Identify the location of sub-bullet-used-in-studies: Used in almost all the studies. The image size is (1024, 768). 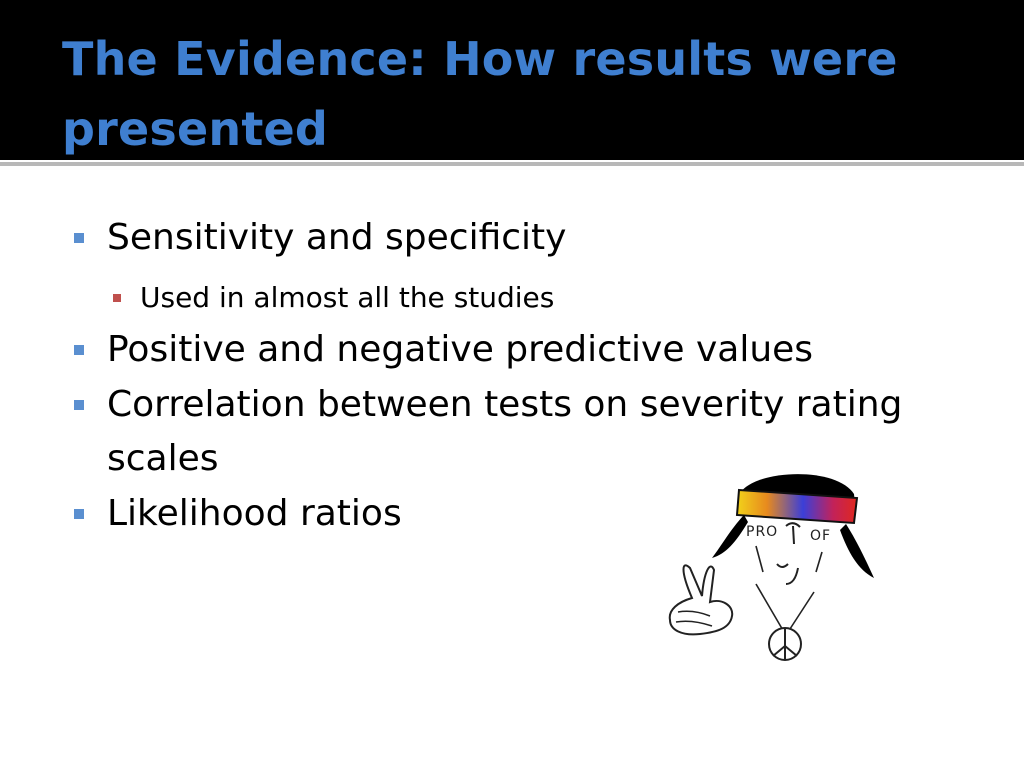
(347, 298).